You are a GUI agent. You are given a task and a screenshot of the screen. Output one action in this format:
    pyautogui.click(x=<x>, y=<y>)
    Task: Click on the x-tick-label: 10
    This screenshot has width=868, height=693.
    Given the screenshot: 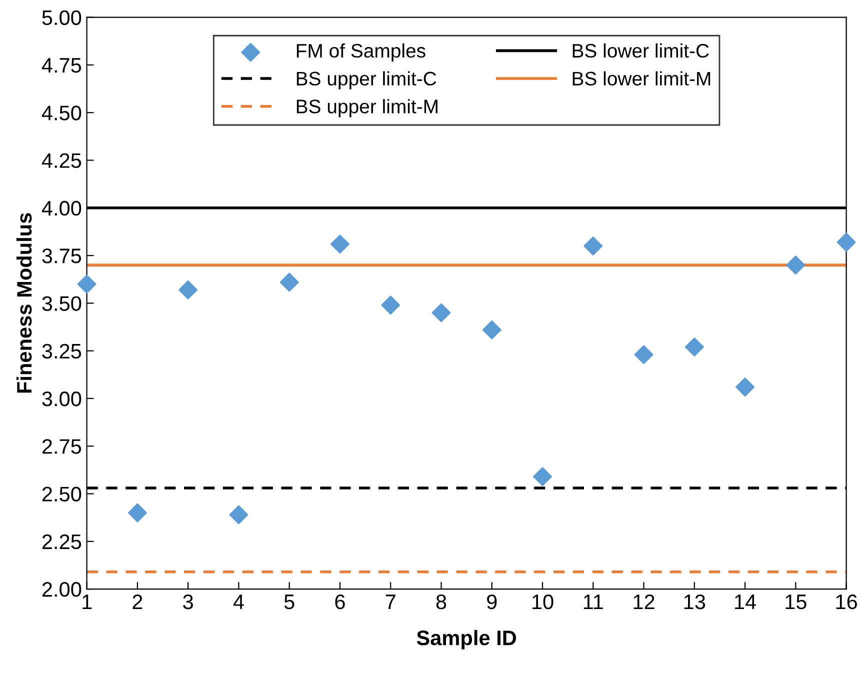 What is the action you would take?
    pyautogui.click(x=543, y=602)
    